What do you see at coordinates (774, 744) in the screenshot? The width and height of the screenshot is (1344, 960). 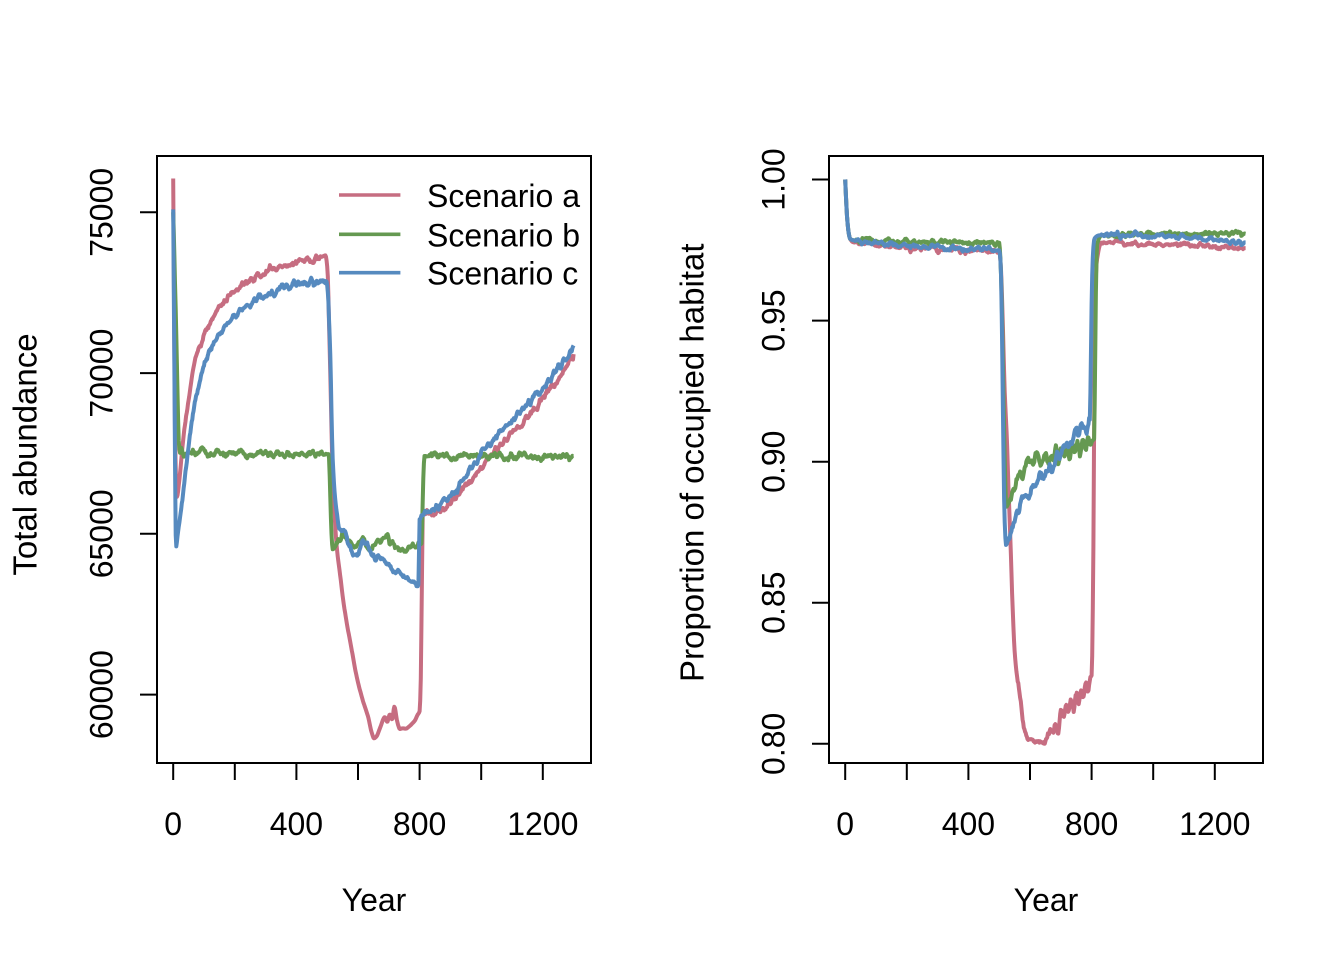 I see `svg-text: 0.80` at bounding box center [774, 744].